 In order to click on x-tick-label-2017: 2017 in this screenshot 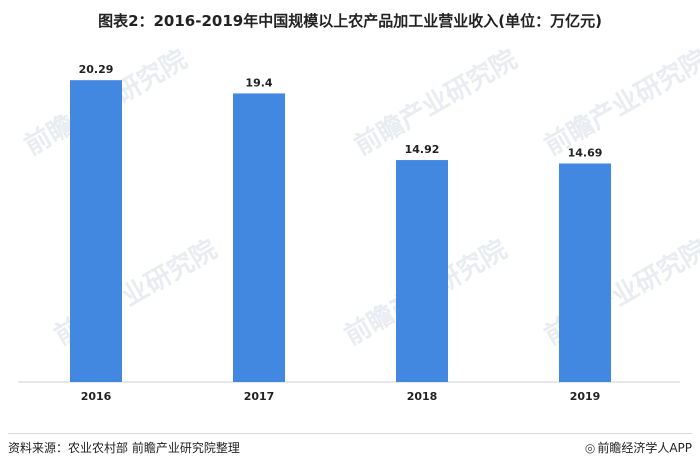, I will do `click(259, 396)`.